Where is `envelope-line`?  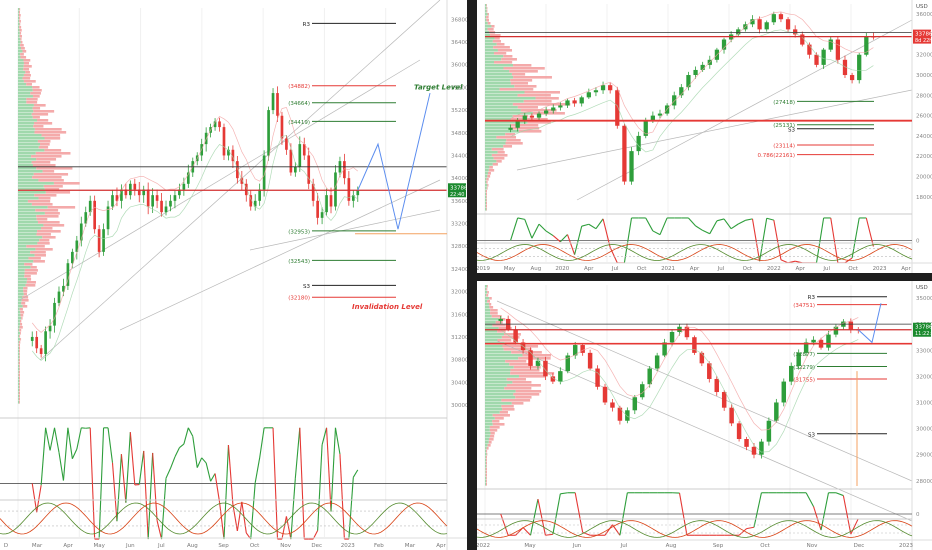 envelope-line is located at coordinates (692, 91).